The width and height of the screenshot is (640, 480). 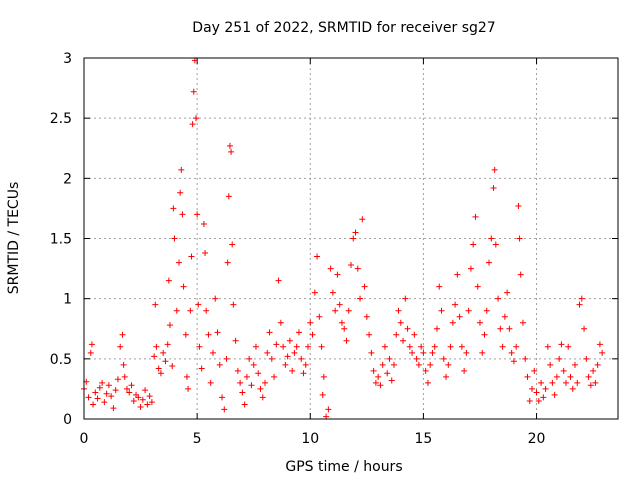 I want to click on y-tick-label: 1, so click(x=67, y=300).